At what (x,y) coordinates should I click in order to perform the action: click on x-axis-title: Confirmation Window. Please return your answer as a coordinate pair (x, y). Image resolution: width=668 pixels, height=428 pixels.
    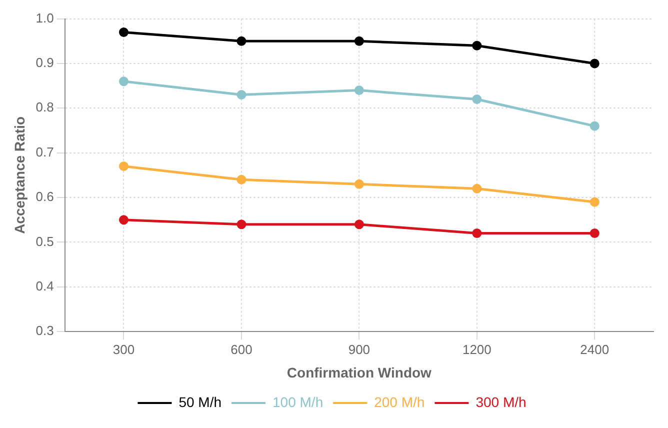
    Looking at the image, I should click on (359, 372).